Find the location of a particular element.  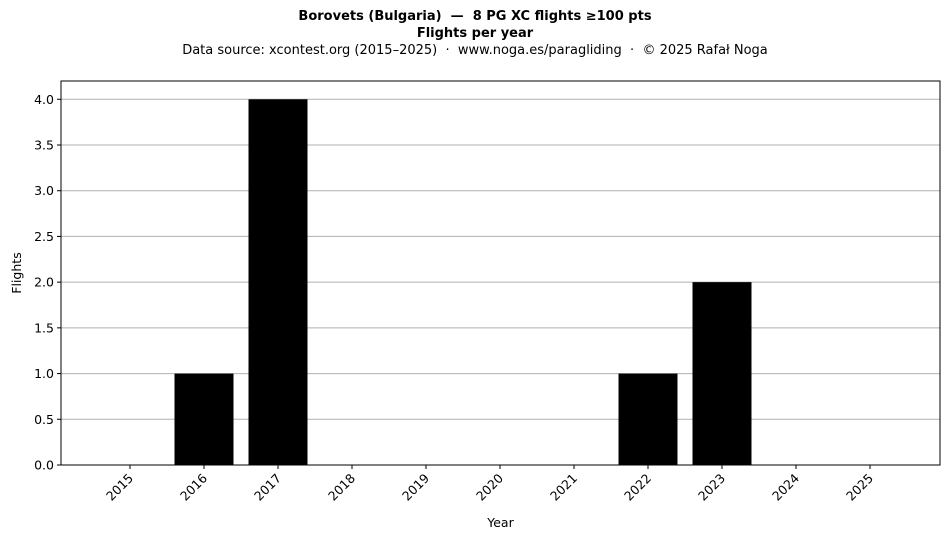

bar-2016 is located at coordinates (204, 419).